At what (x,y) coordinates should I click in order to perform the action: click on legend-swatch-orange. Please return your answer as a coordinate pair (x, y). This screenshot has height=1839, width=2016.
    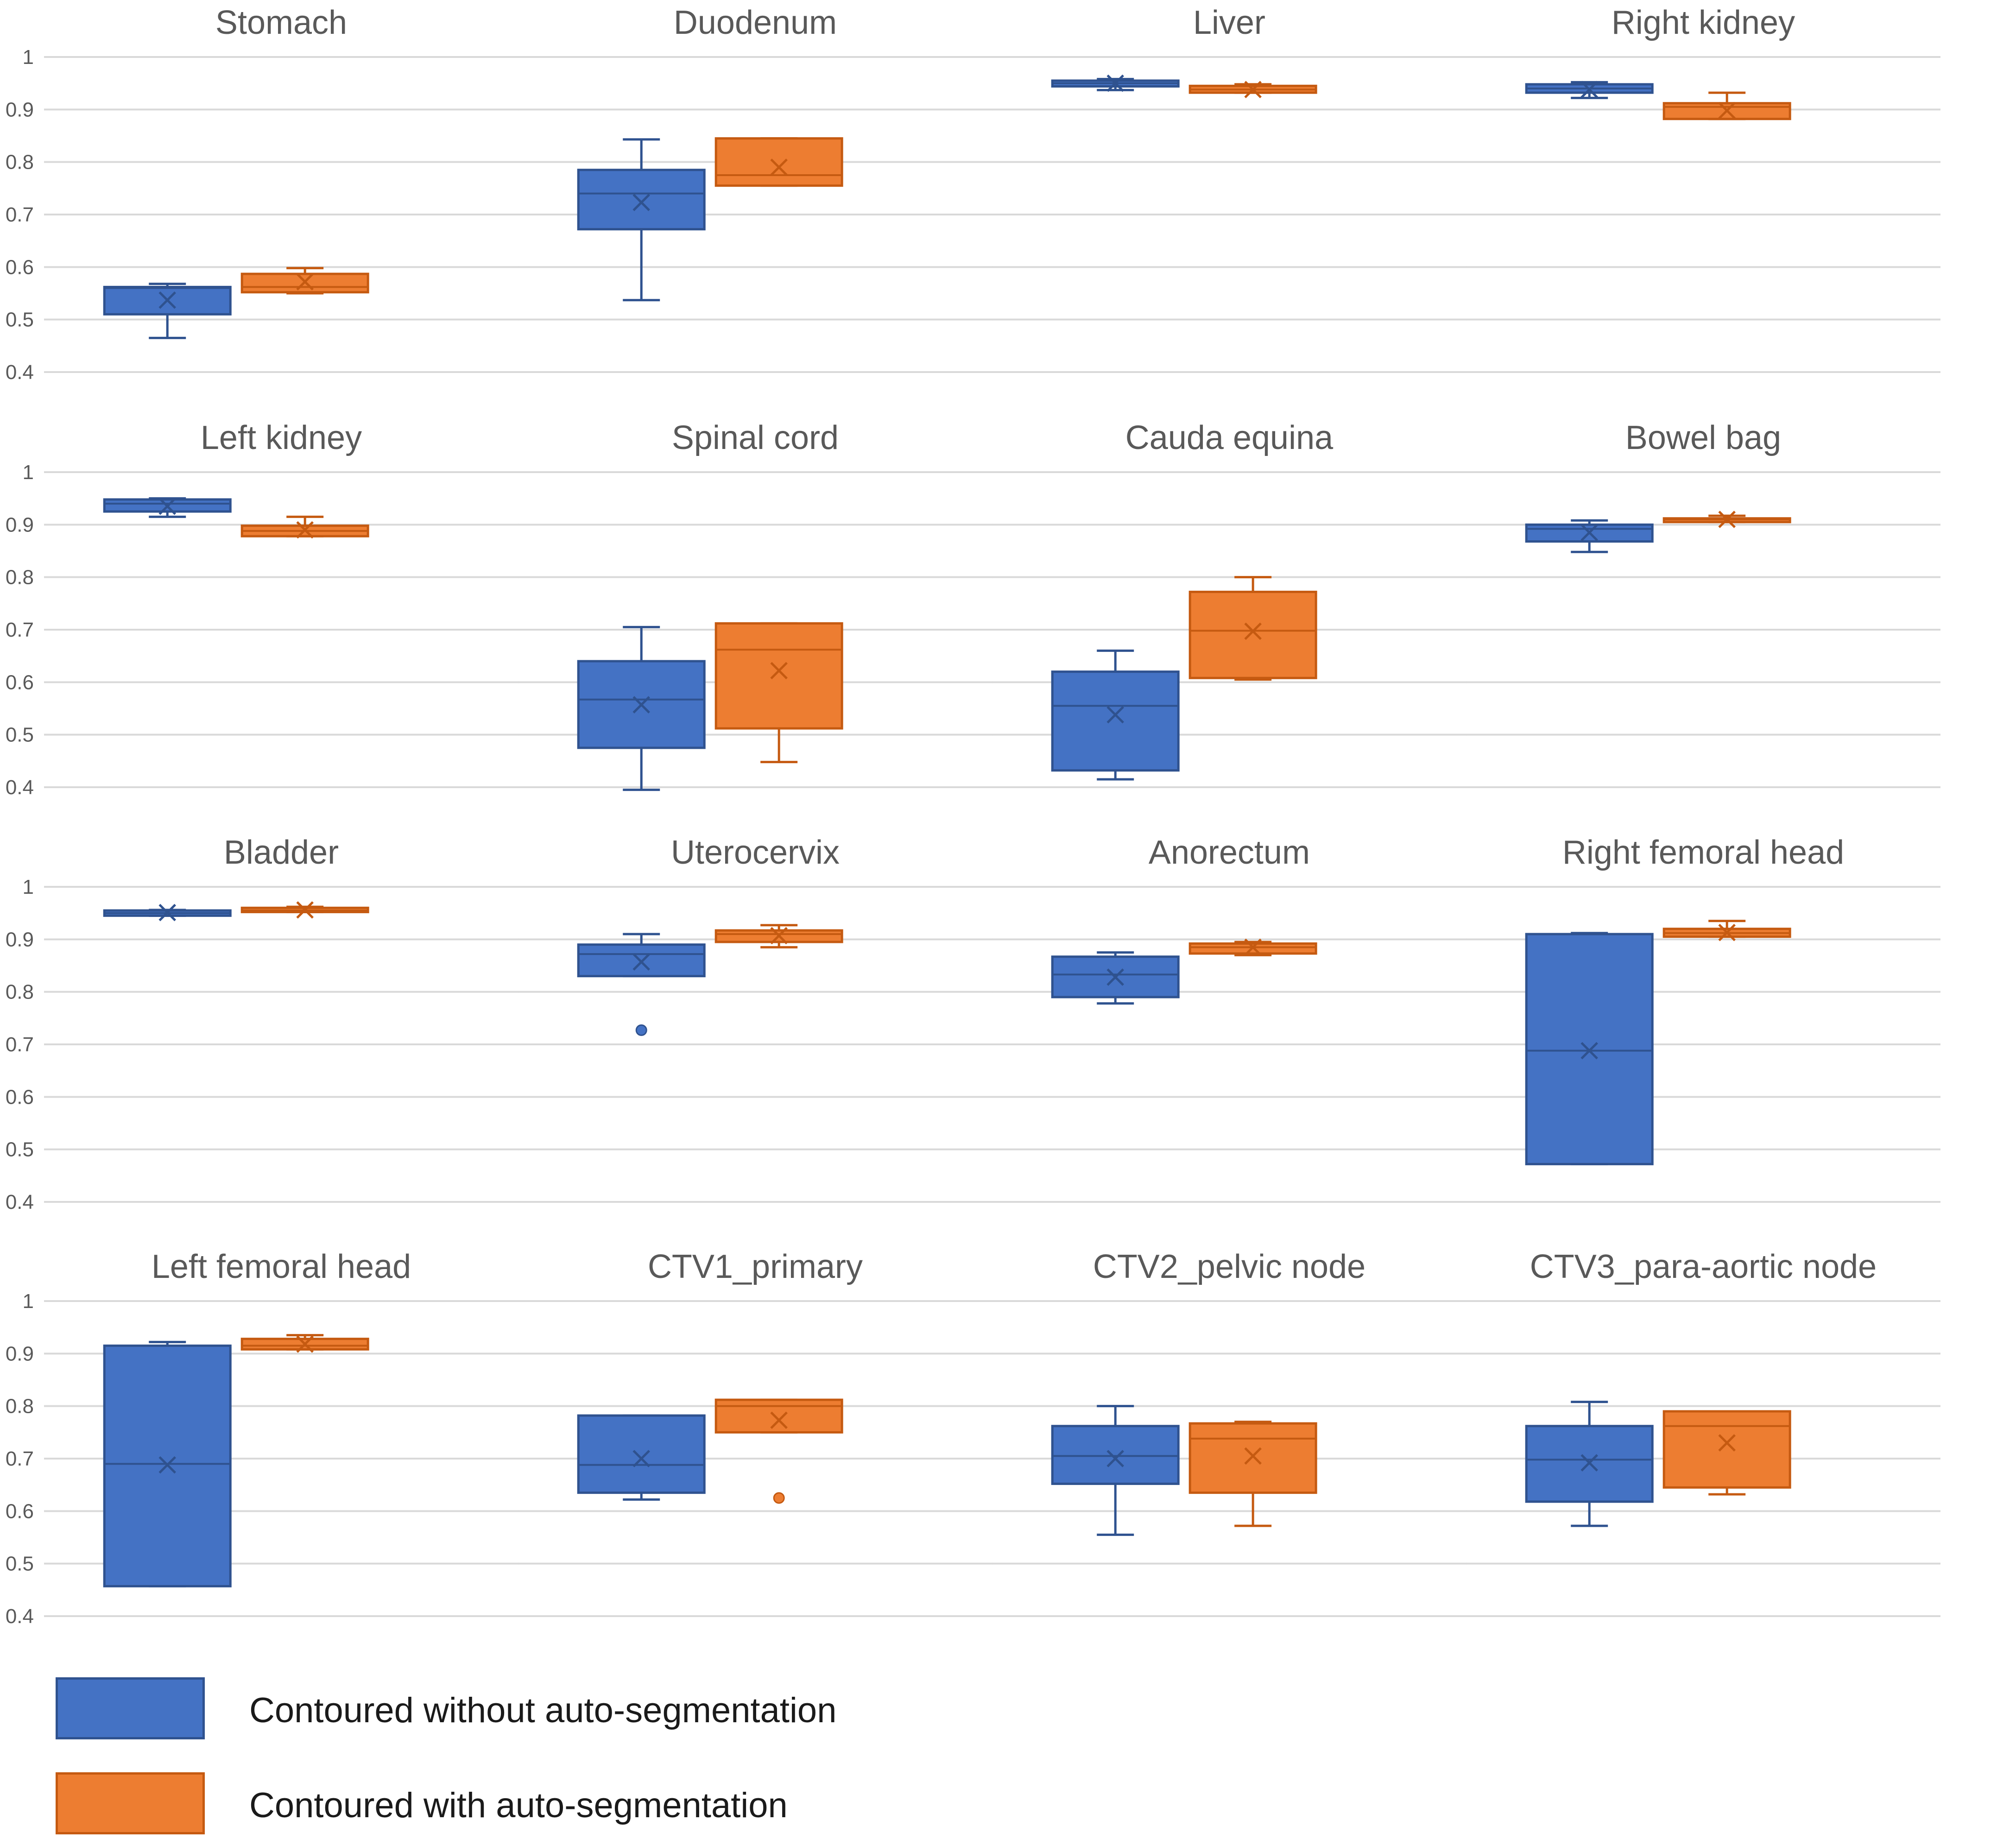
    Looking at the image, I should click on (130, 1803).